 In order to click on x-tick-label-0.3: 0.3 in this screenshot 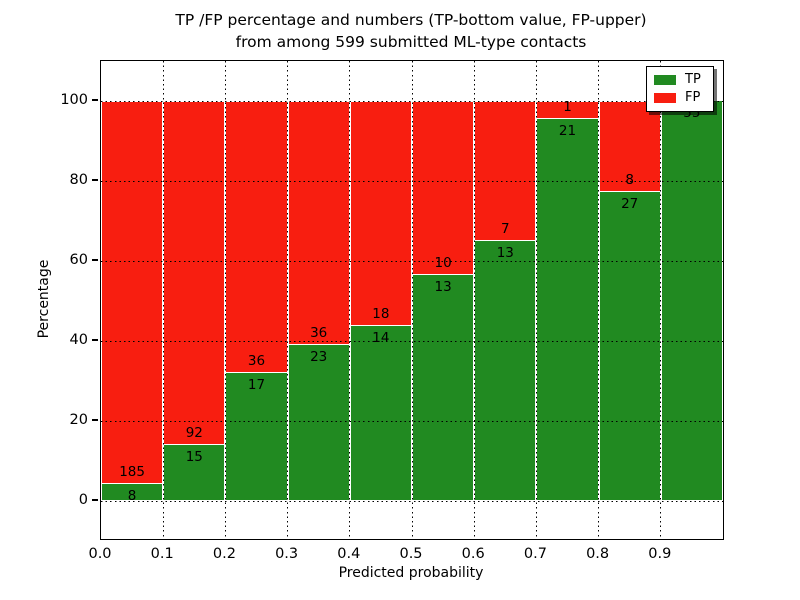, I will do `click(287, 554)`.